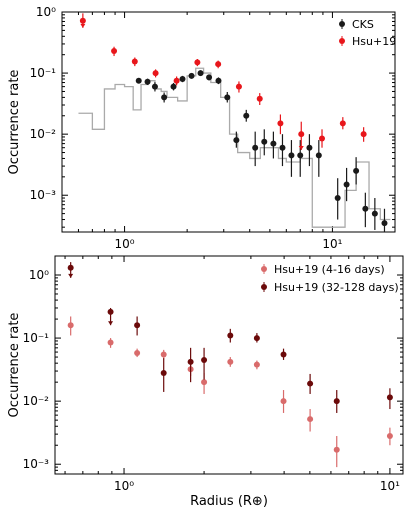 The image size is (415, 519). What do you see at coordinates (39, 275) in the screenshot?
I see `bottom-y-tick-label: 10⁰` at bounding box center [39, 275].